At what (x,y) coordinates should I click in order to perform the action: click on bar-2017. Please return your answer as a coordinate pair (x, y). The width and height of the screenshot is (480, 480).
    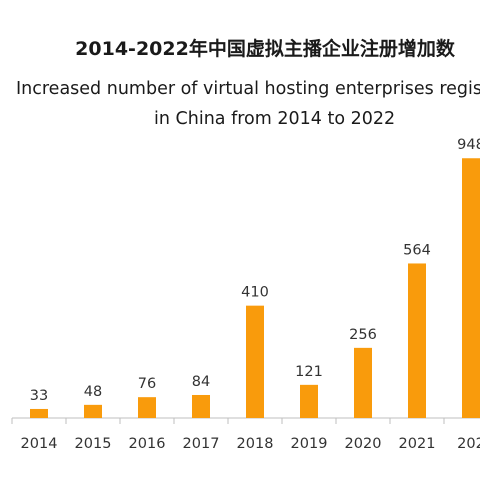
    Looking at the image, I should click on (201, 406).